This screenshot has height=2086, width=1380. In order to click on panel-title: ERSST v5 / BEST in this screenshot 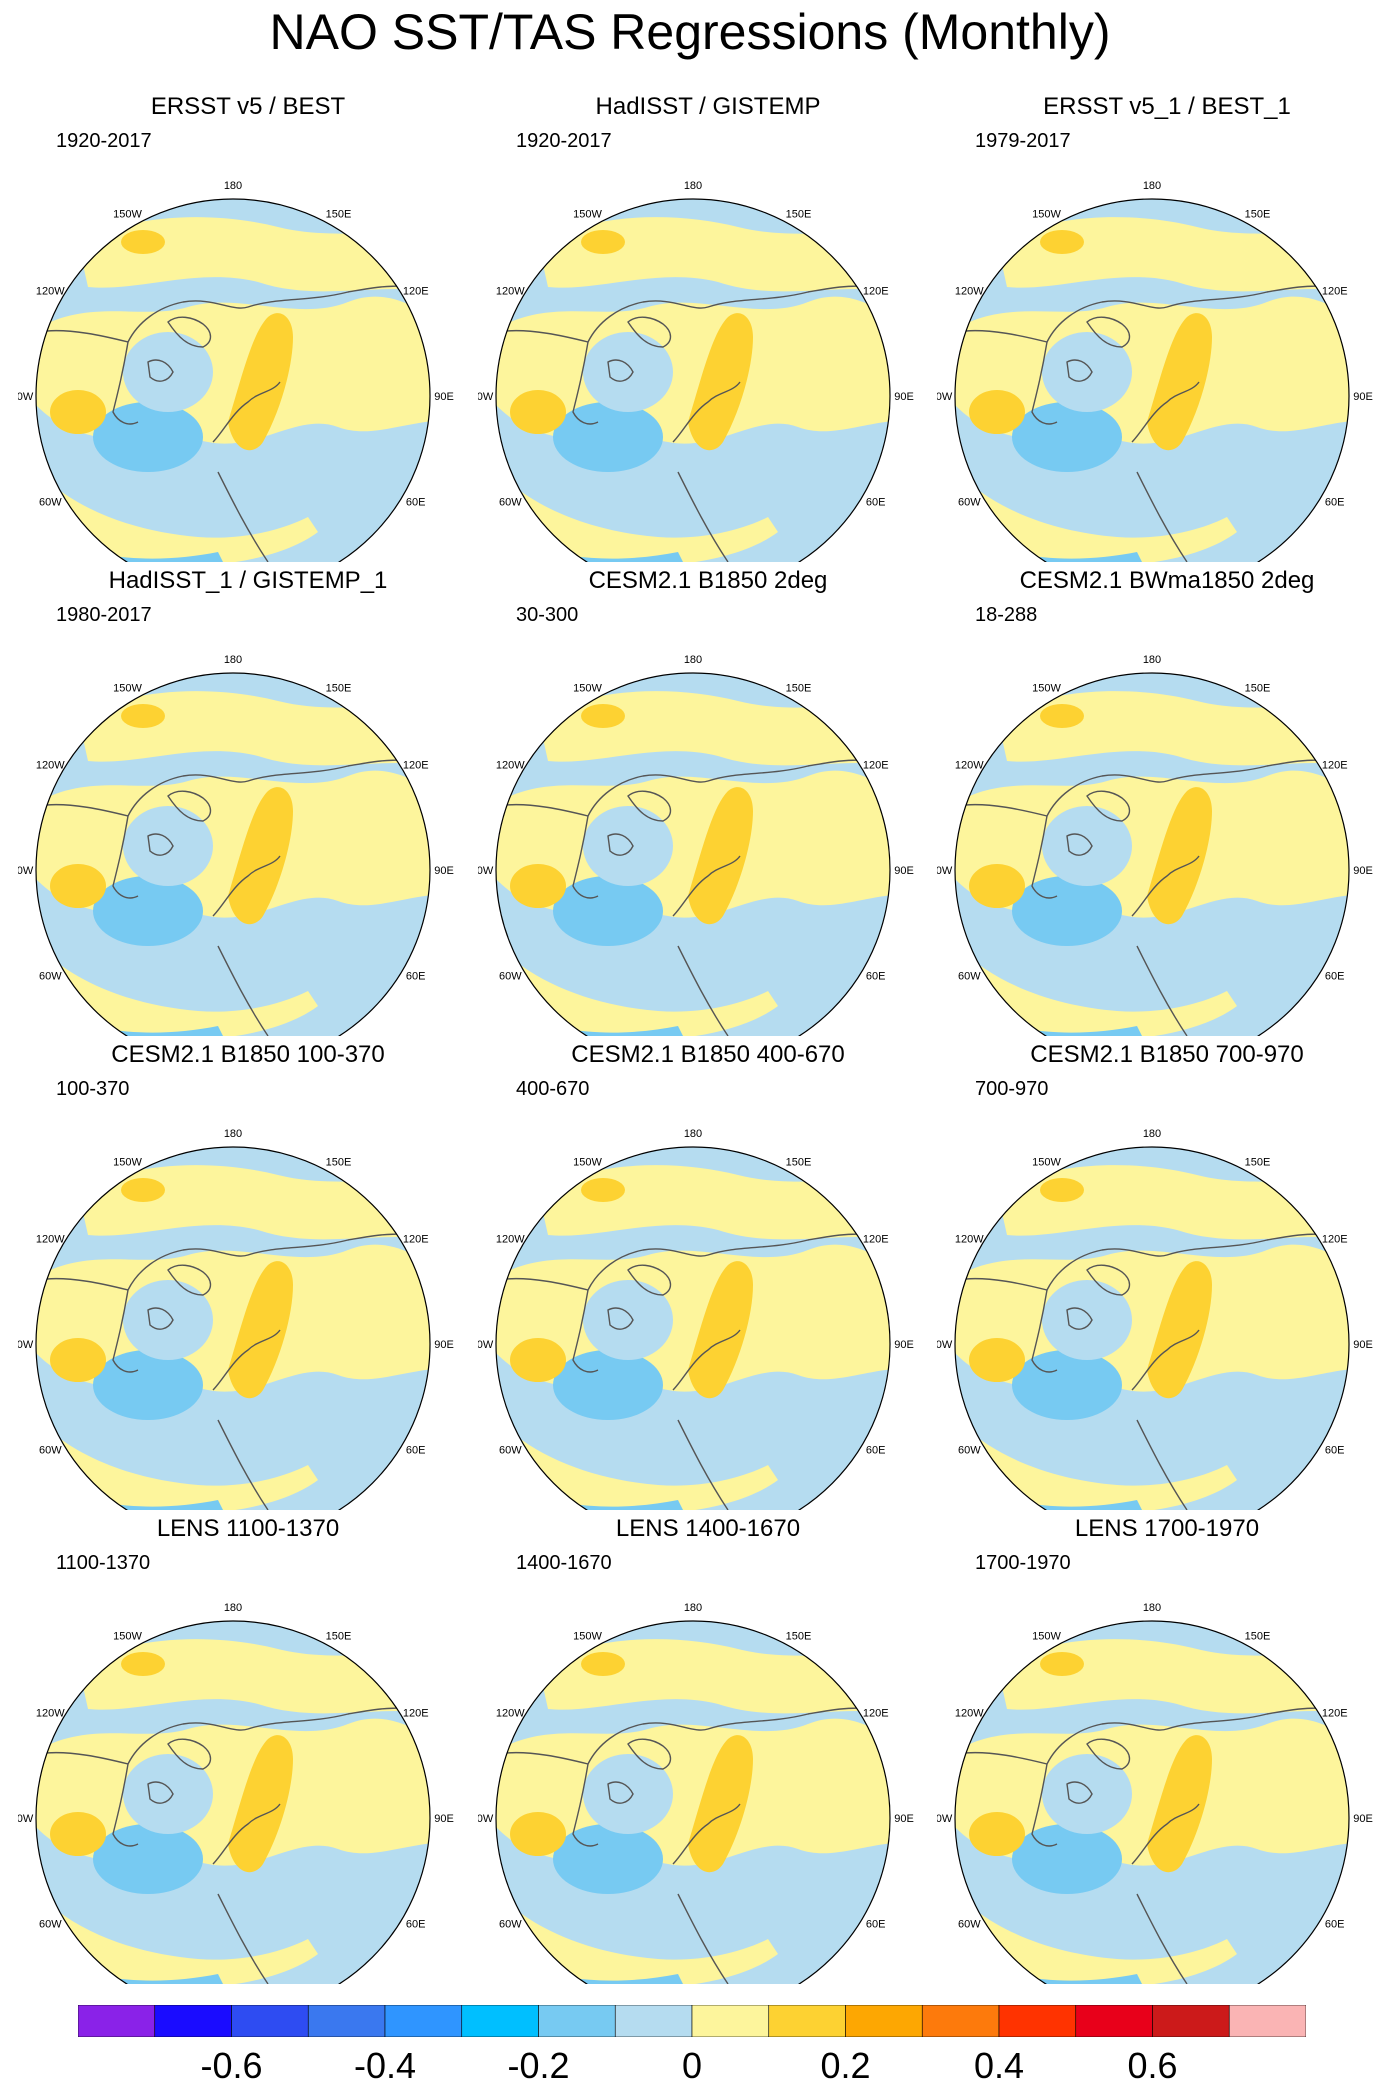, I will do `click(248, 106)`.